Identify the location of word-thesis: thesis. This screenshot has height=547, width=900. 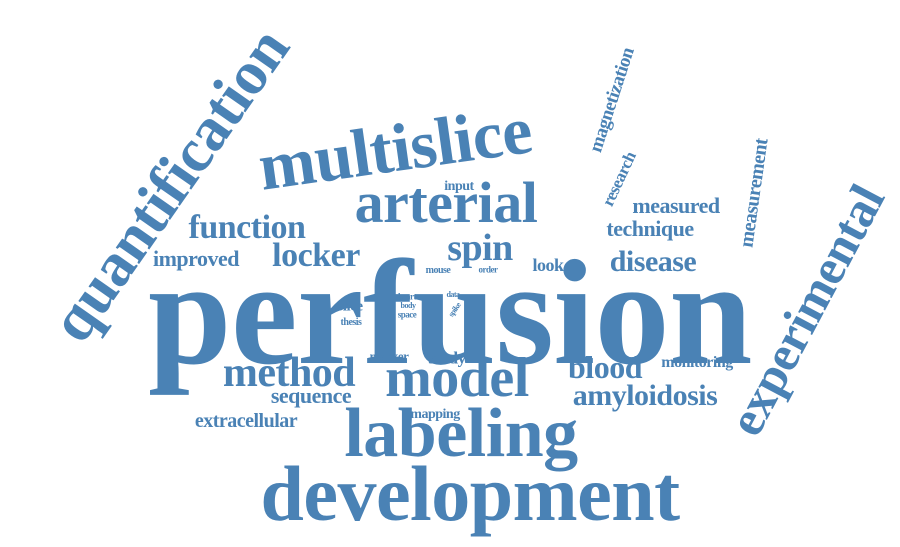
(351, 322).